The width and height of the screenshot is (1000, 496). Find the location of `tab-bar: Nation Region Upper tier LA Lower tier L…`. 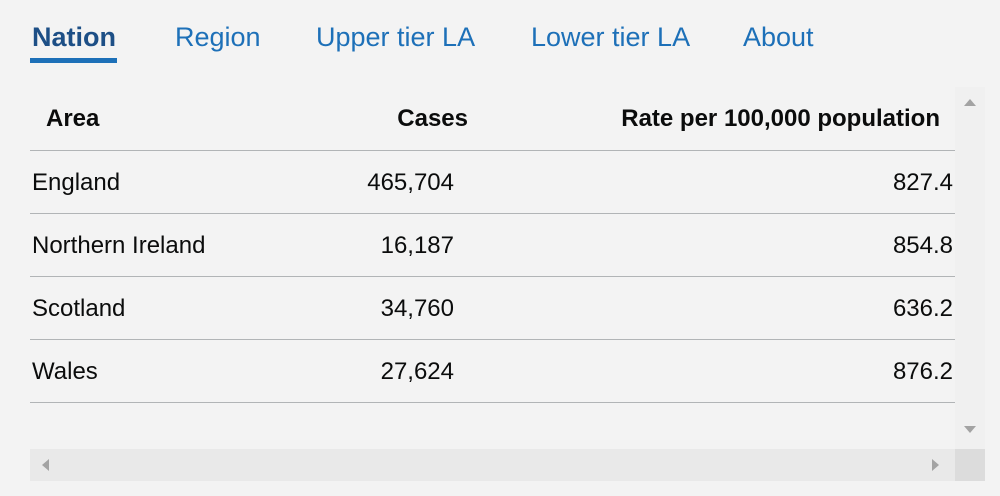

tab-bar: Nation Region Upper tier LA Lower tier L… is located at coordinates (500, 35).